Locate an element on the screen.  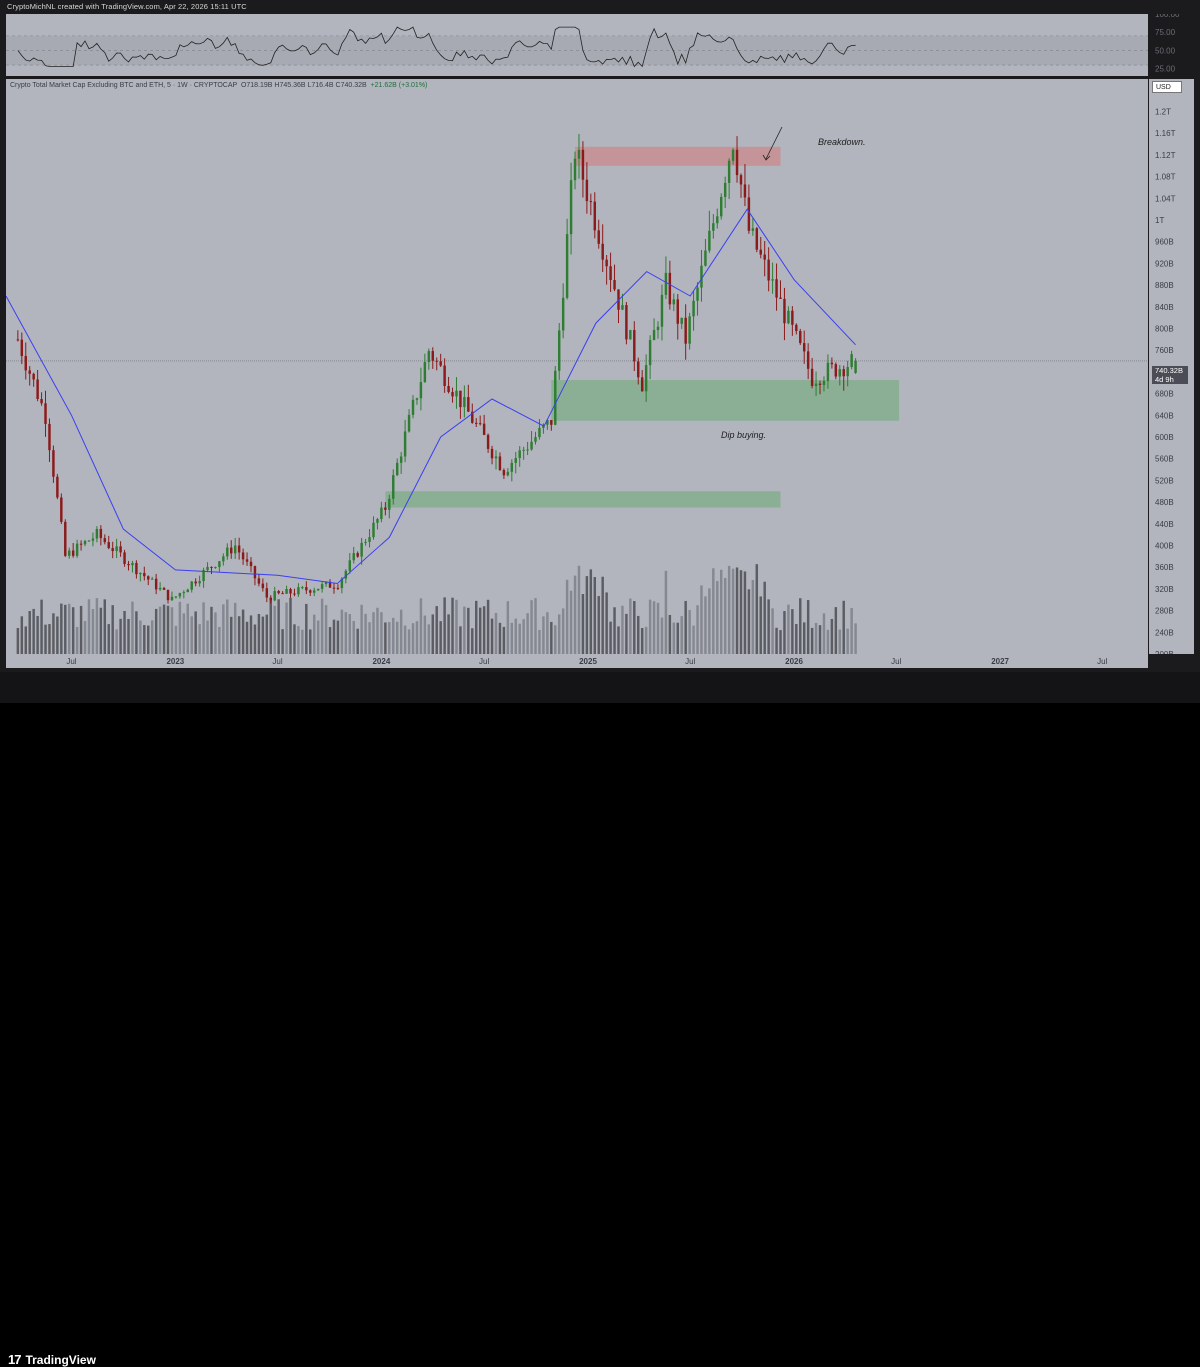
price-tick-label: 840B is located at coordinates (1164, 307).